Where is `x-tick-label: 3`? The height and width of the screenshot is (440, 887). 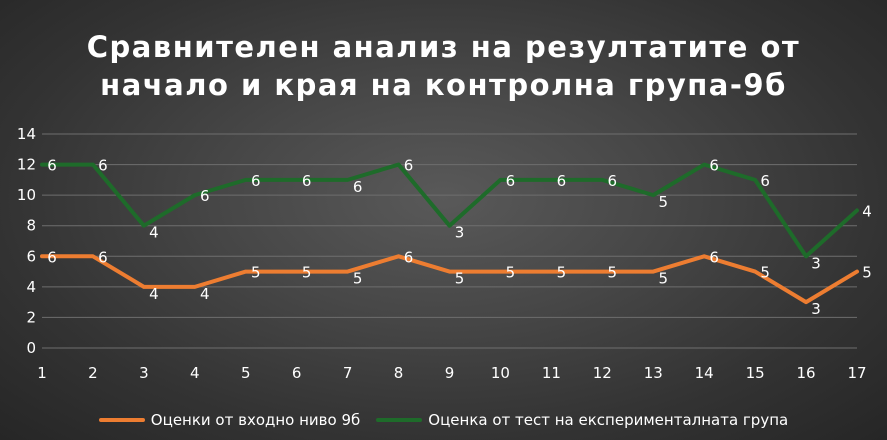 x-tick-label: 3 is located at coordinates (144, 373).